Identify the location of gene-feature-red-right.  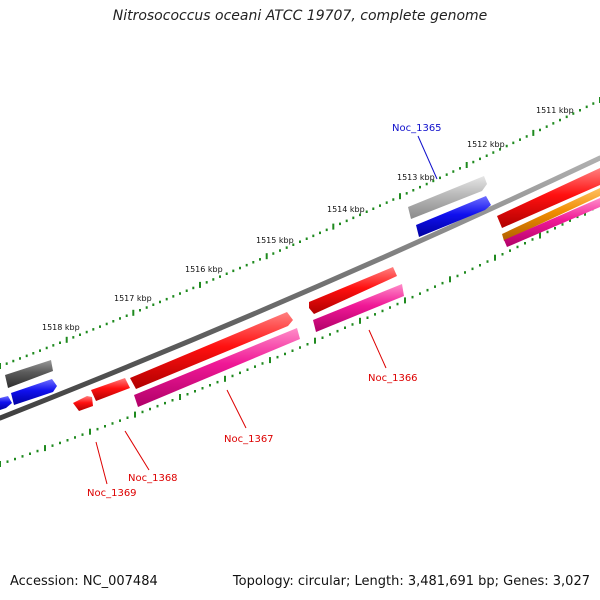
(548, 198).